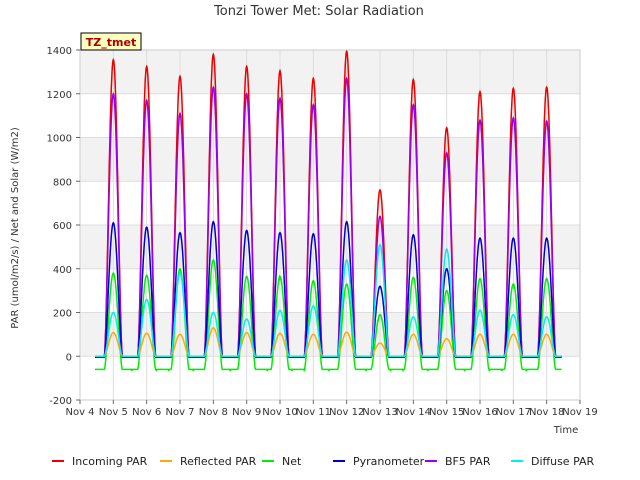 The image size is (640, 480). I want to click on x-tick-label: Nov 10, so click(279, 412).